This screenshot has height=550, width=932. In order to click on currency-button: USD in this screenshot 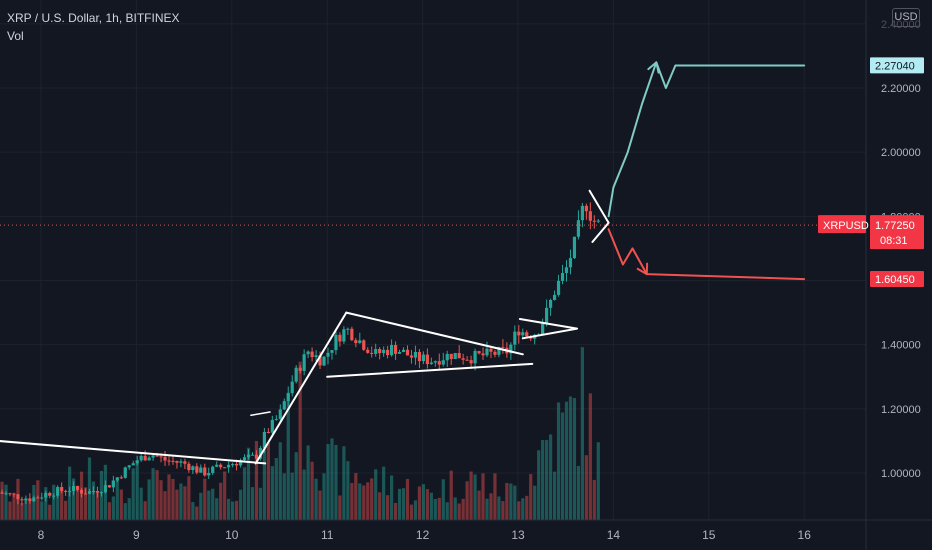, I will do `click(906, 17)`.